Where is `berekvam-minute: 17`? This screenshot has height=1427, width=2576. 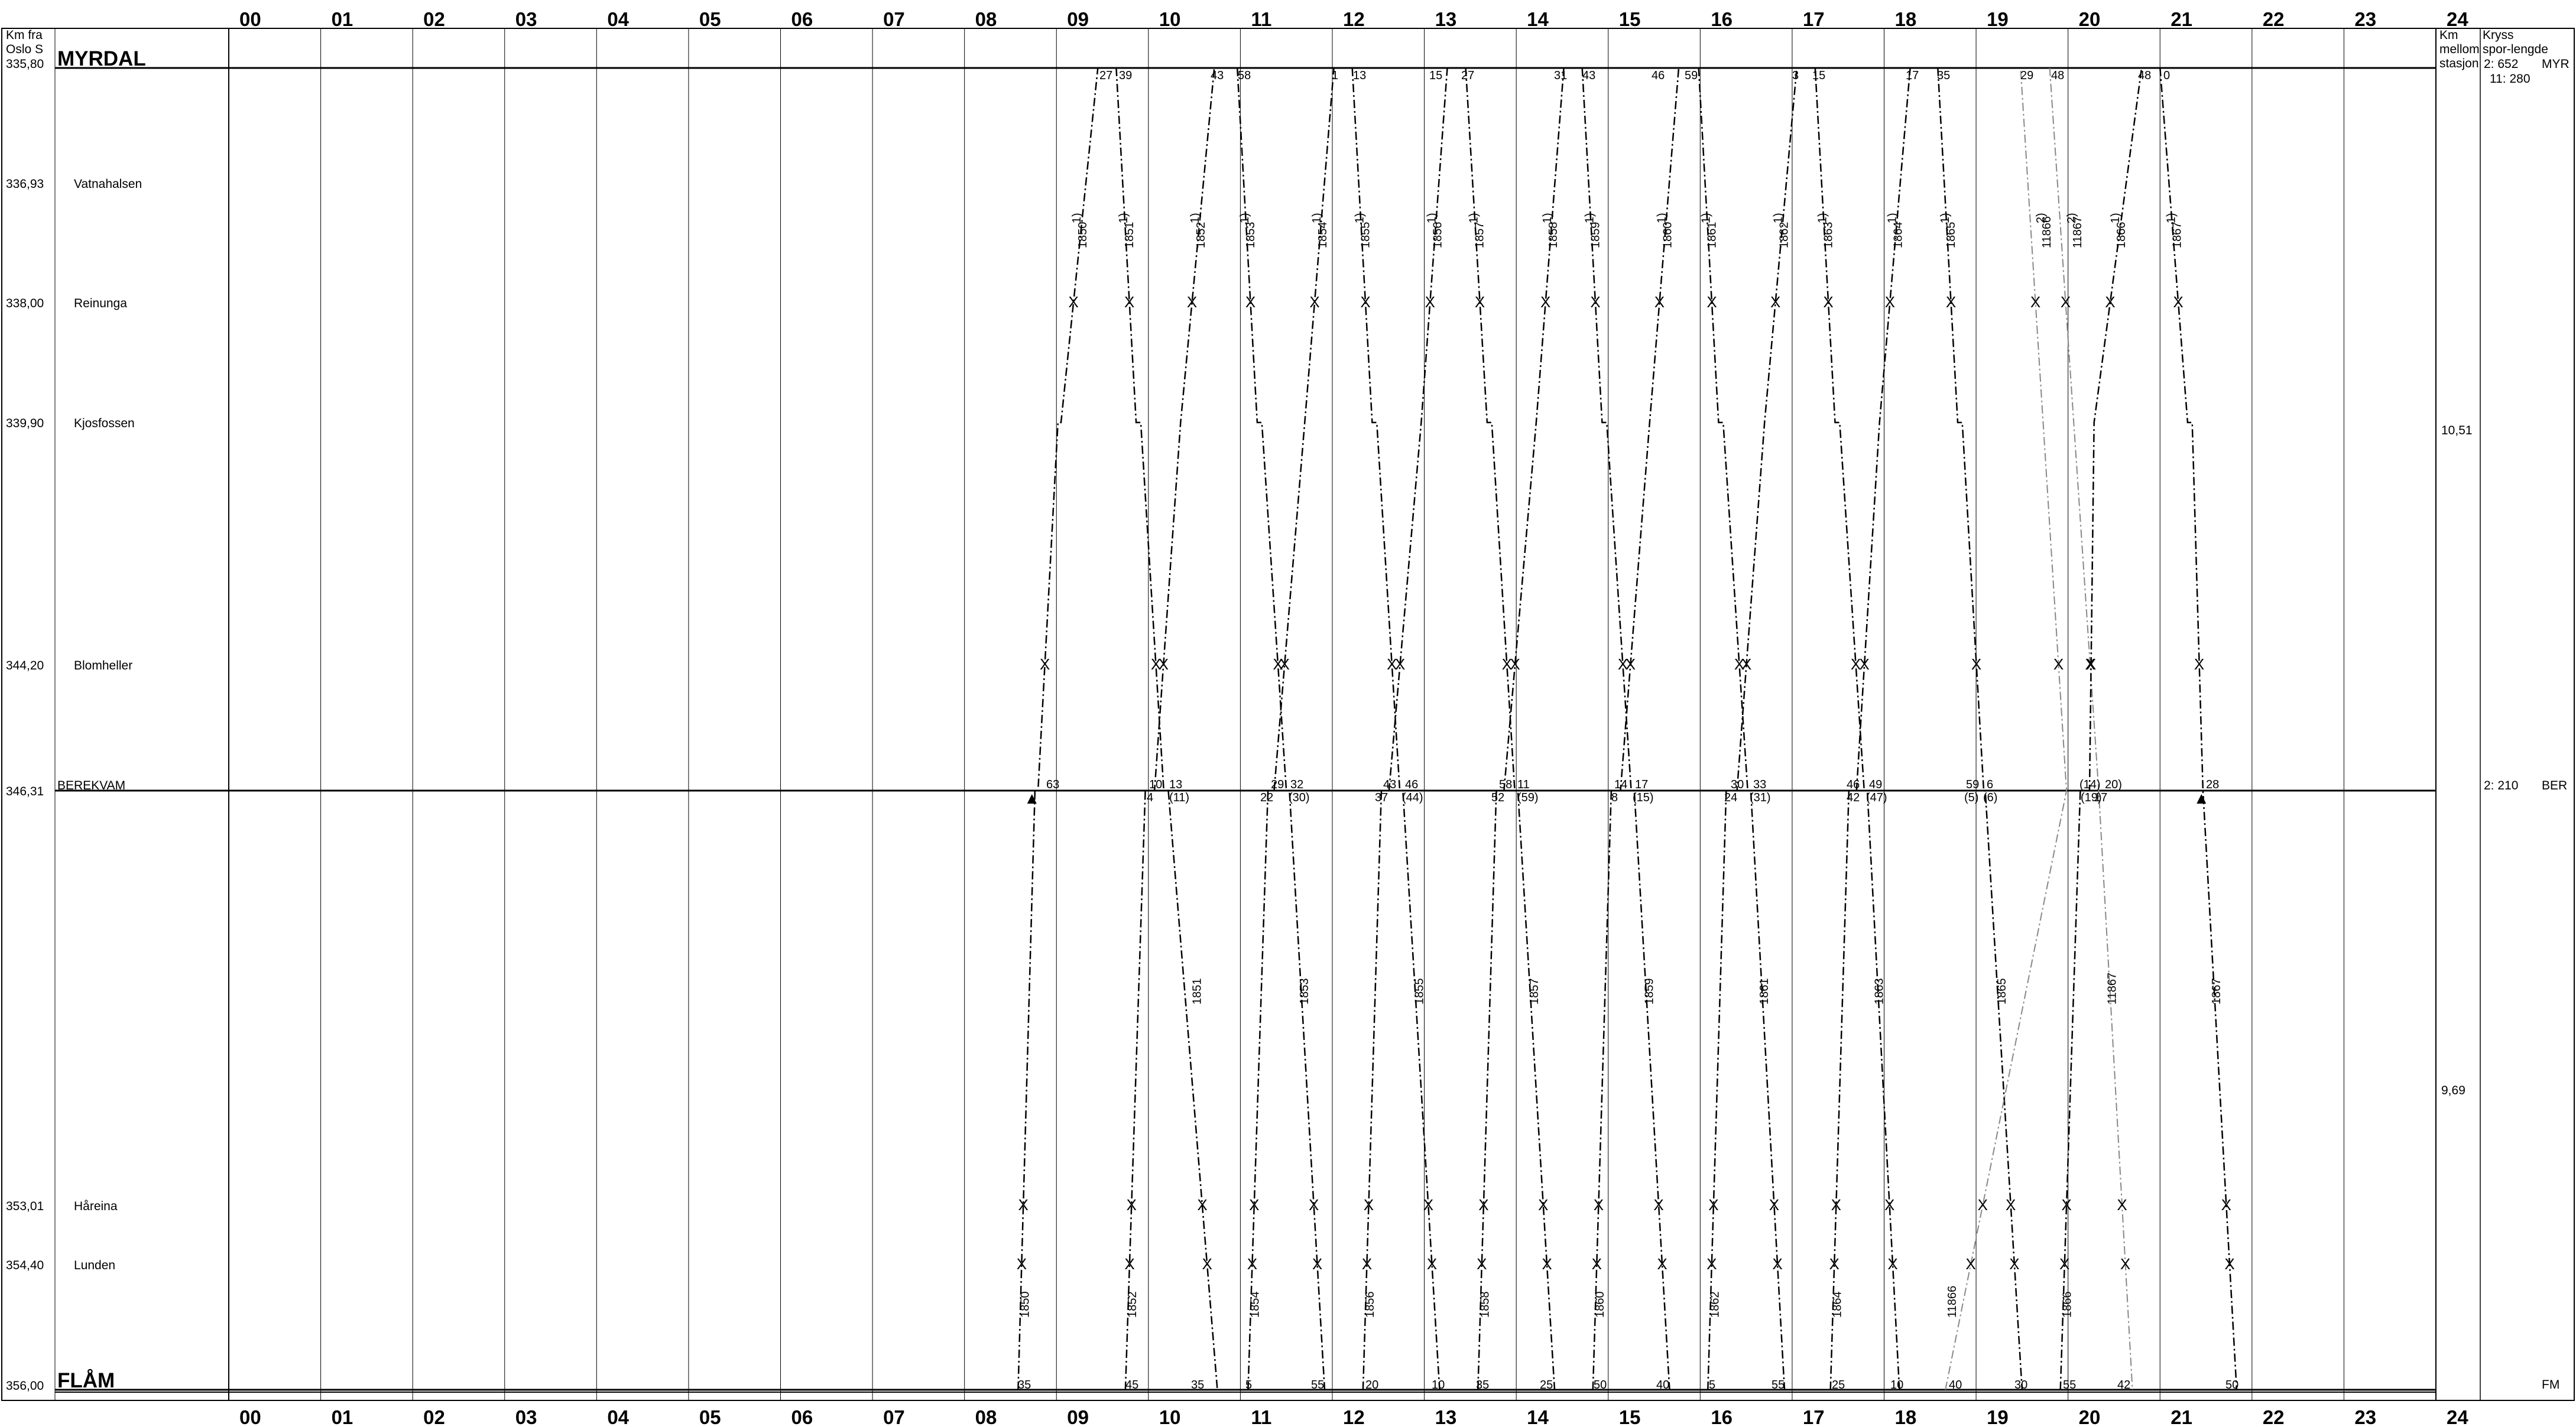
berekvam-minute: 17 is located at coordinates (1641, 785).